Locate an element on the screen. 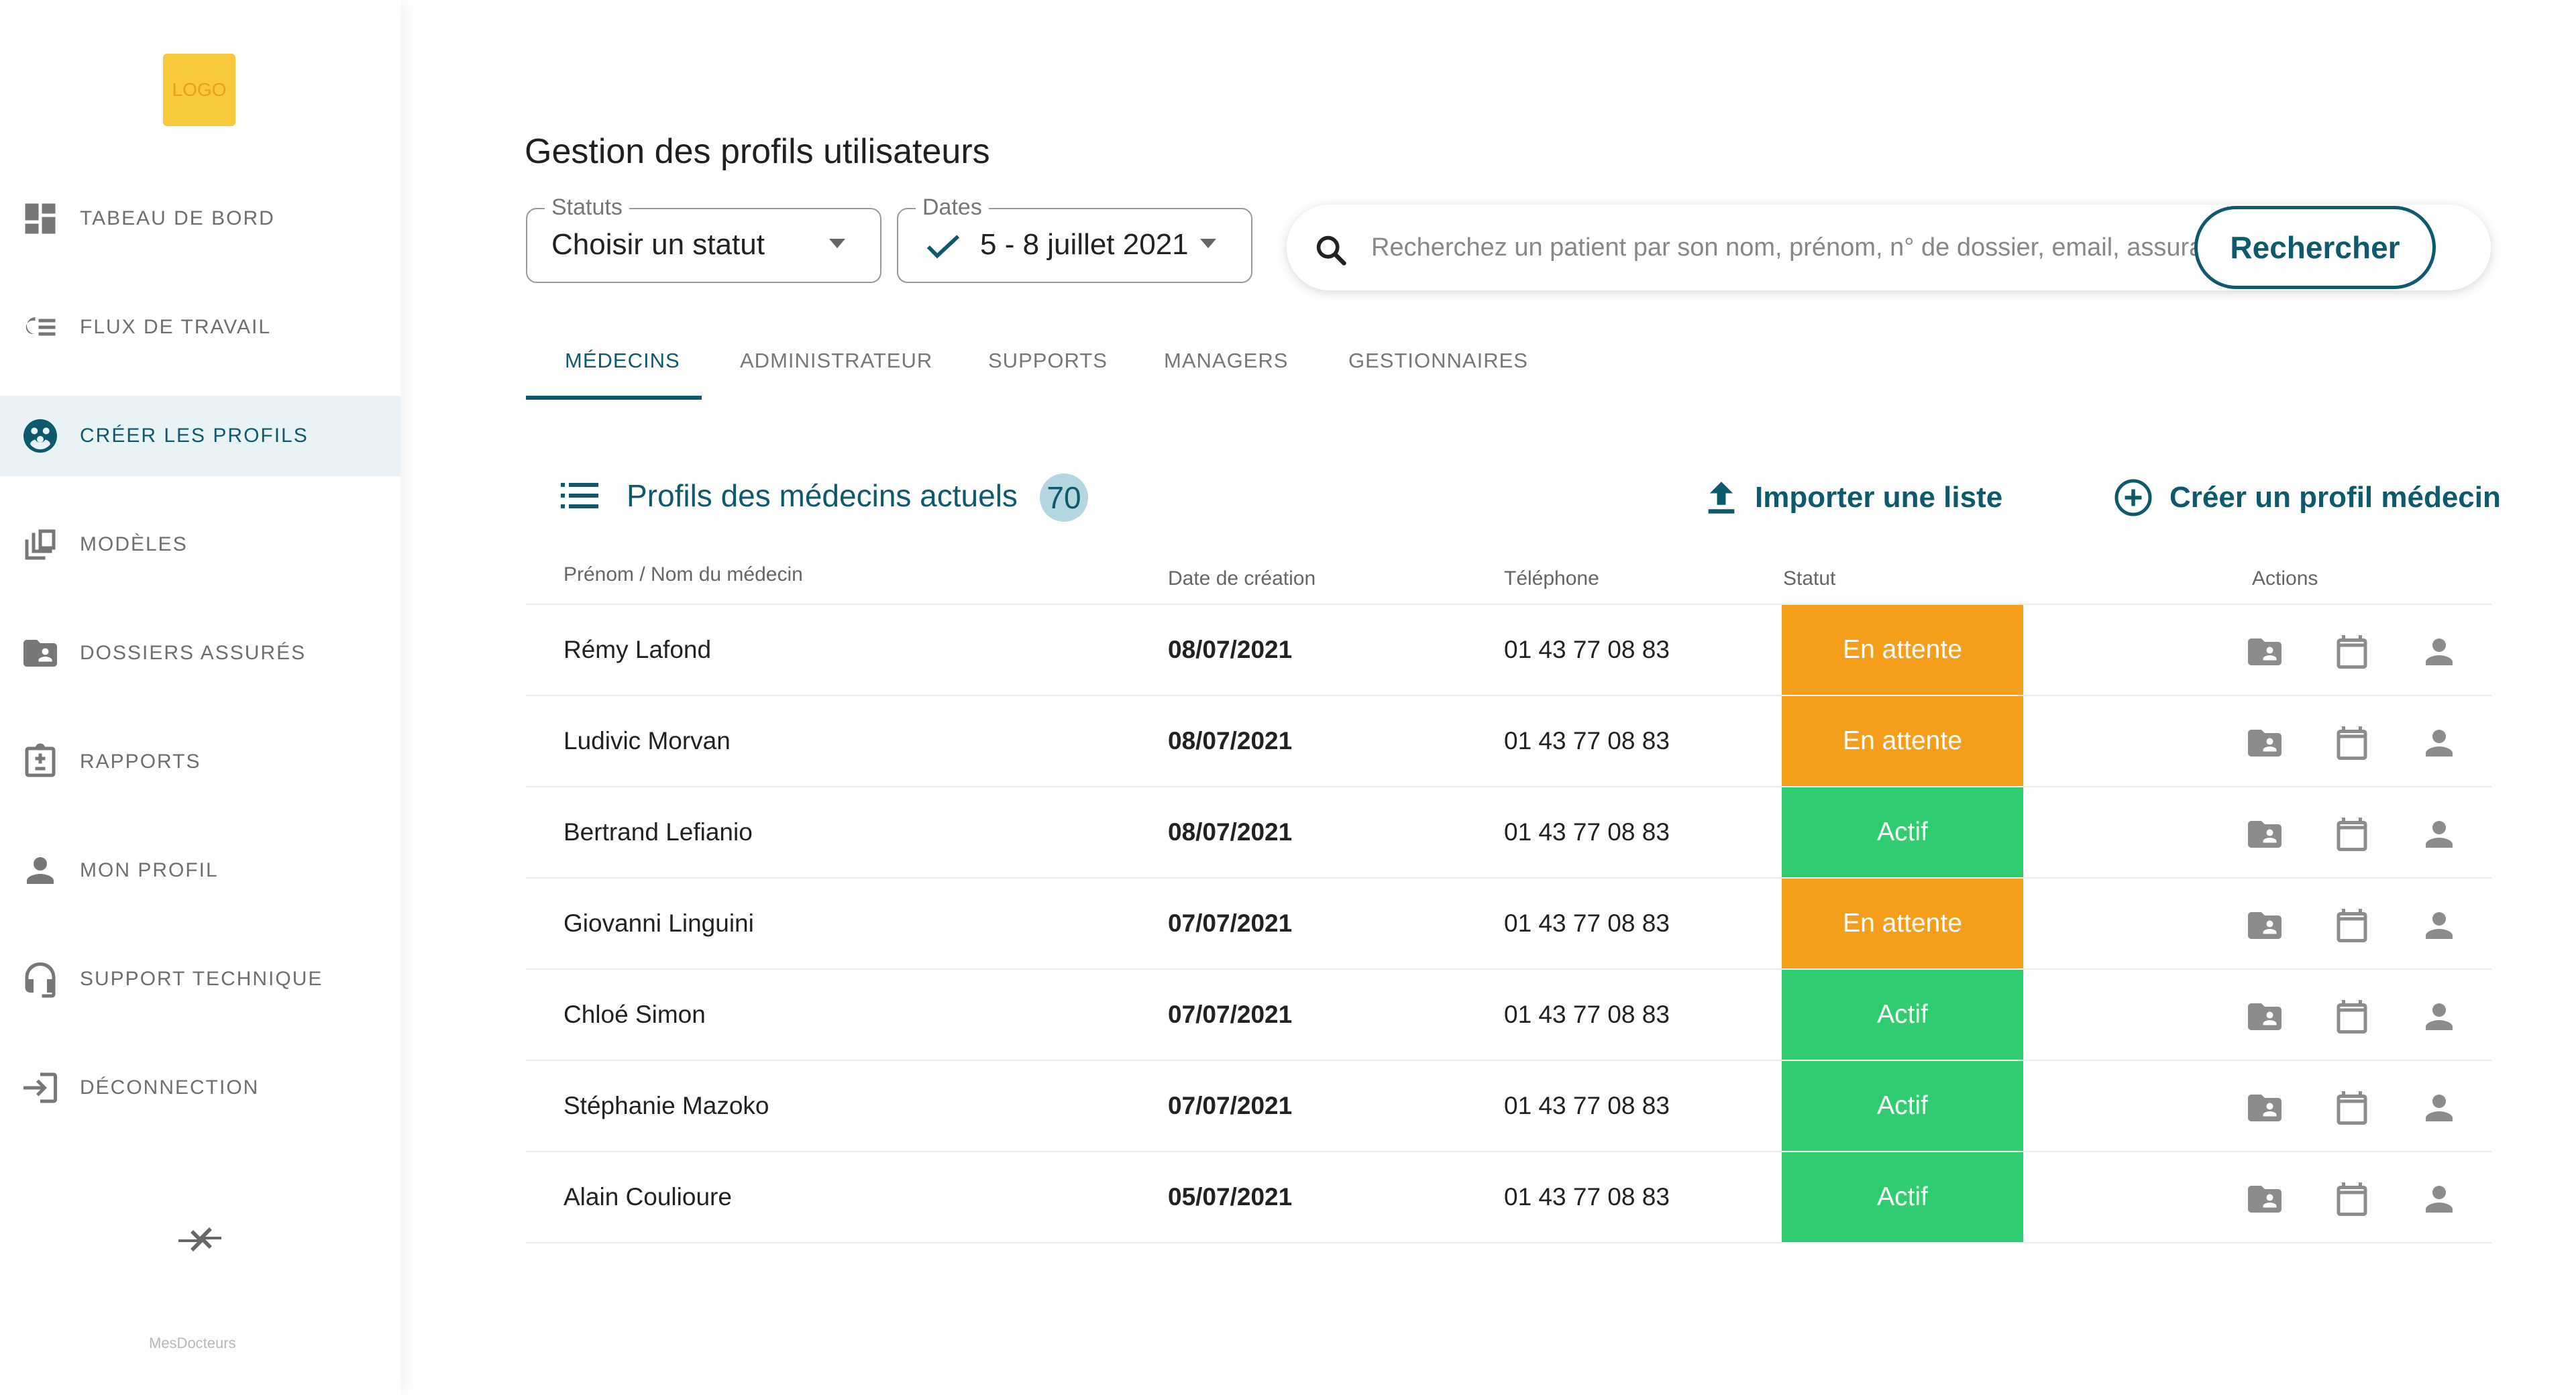 The image size is (2576, 1395). sidebar-item-label: TABEAU DE BORD is located at coordinates (177, 218).